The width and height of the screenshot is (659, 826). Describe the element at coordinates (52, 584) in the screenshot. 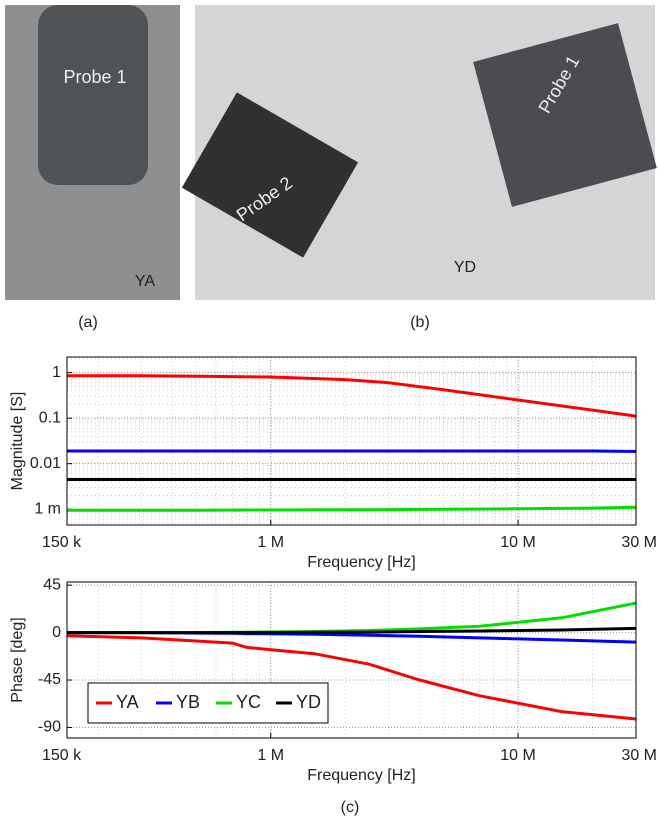

I see `y-tick-label: 45` at that location.